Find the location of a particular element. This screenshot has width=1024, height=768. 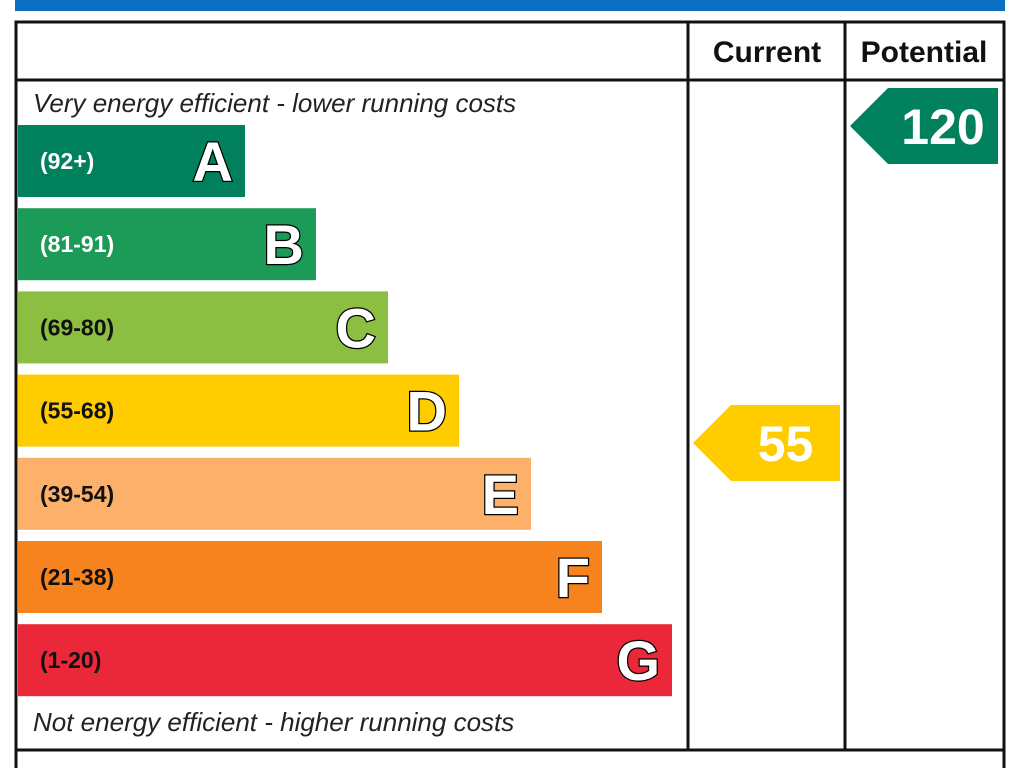

band-range: (81-91) is located at coordinates (77, 244).